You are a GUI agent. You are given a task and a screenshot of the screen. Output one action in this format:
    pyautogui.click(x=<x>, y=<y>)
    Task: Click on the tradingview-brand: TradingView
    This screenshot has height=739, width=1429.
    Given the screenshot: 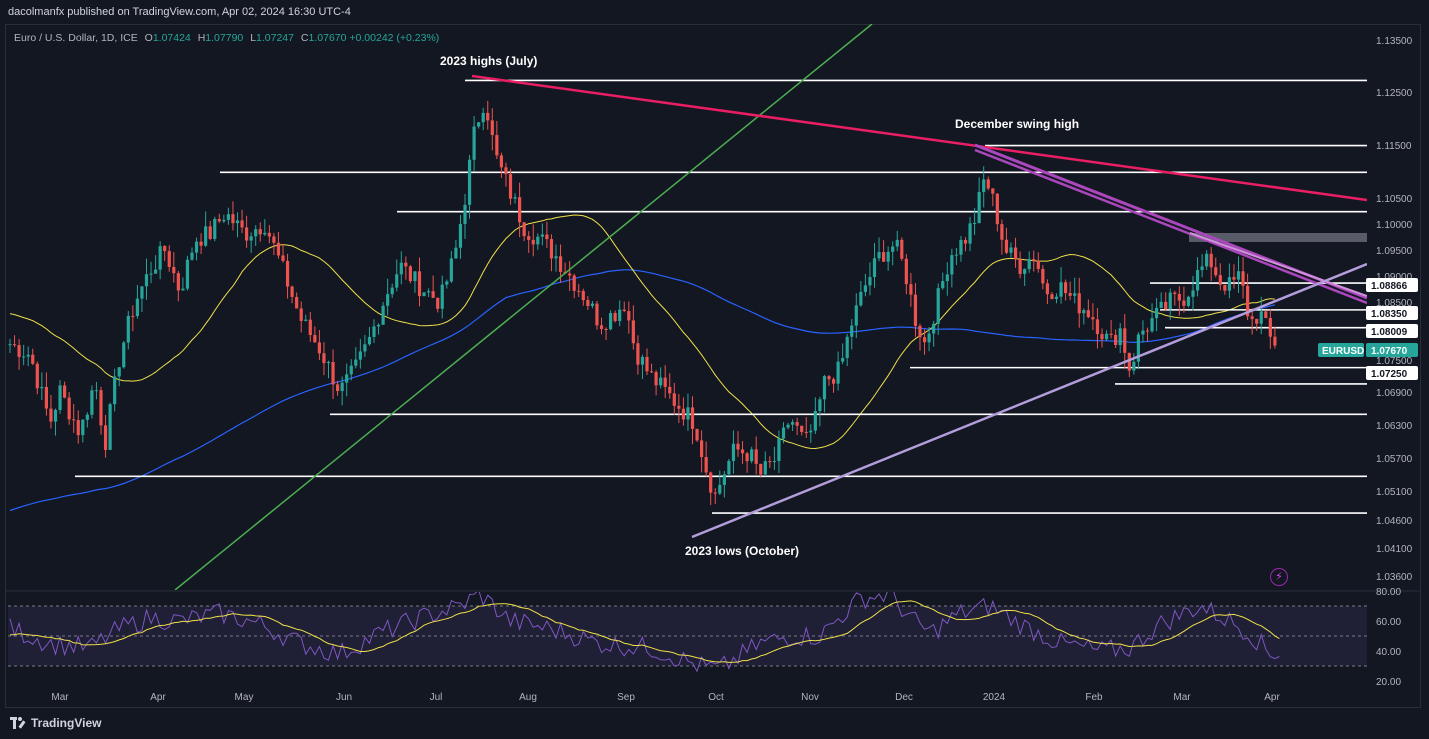 What is the action you would take?
    pyautogui.click(x=55, y=723)
    